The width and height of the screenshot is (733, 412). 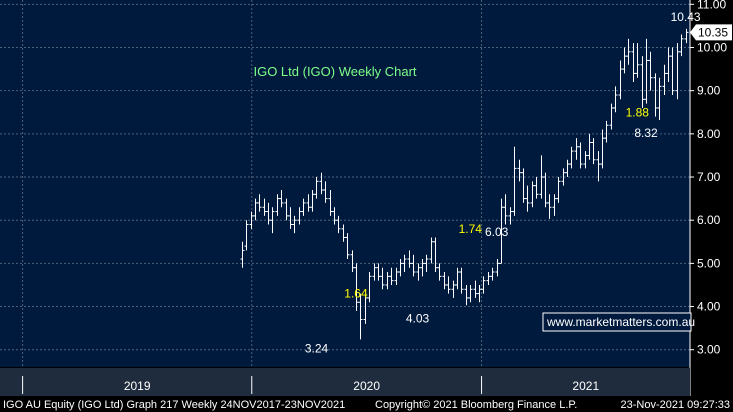 What do you see at coordinates (497, 232) in the screenshot?
I see `annotation-label: 6.03` at bounding box center [497, 232].